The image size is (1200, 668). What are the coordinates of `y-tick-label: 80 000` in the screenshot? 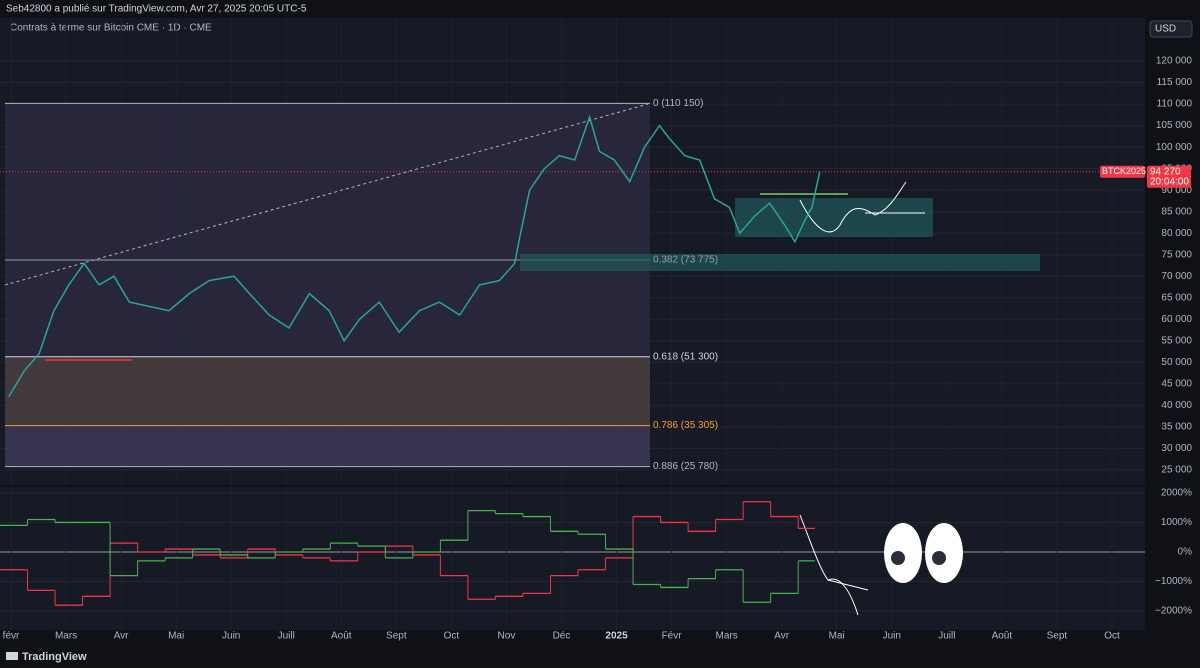 It's located at (1176, 233).